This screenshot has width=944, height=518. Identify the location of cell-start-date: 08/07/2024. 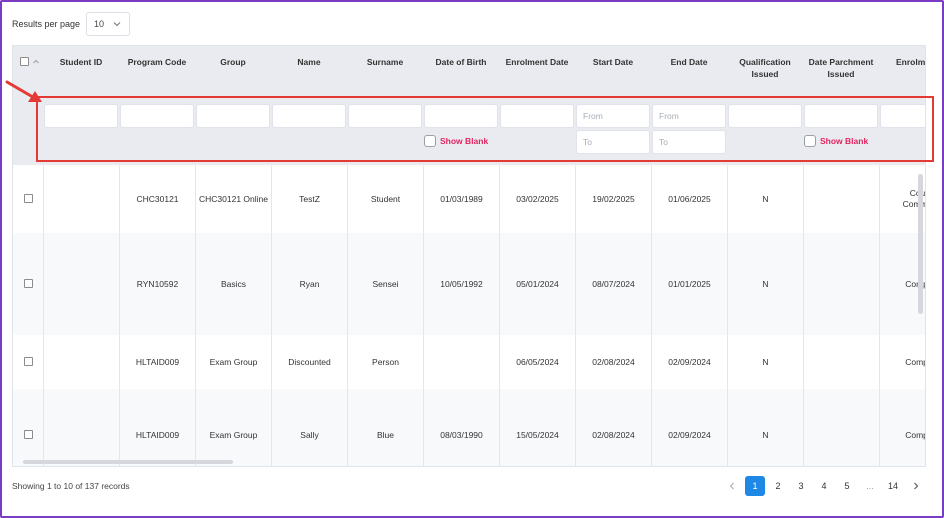
(613, 284).